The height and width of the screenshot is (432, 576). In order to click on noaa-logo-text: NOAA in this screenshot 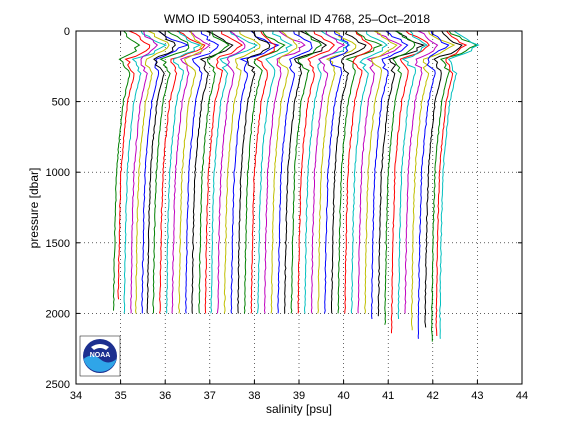, I will do `click(100, 355)`.